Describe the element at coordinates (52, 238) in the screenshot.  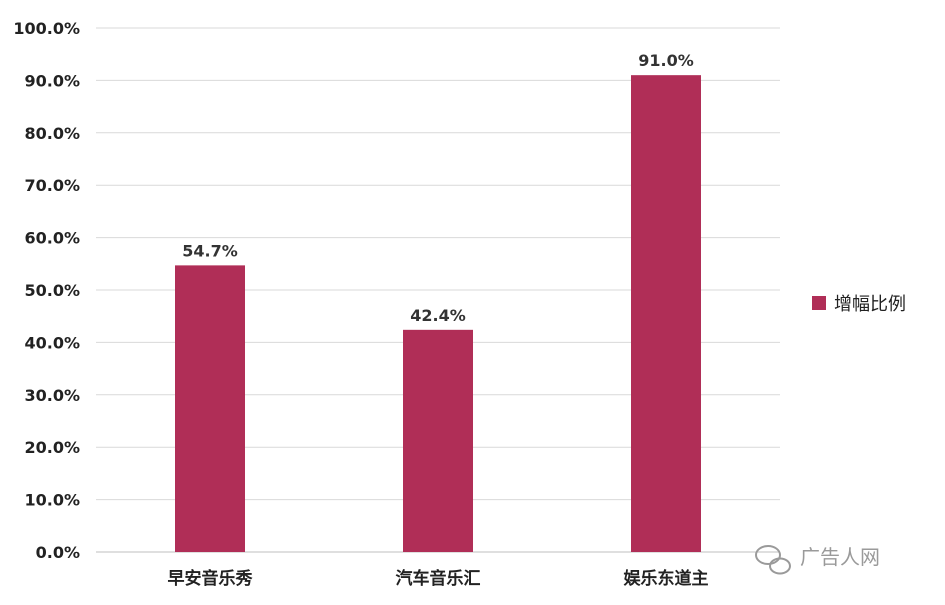
I see `y-tick-label: 60.0%` at that location.